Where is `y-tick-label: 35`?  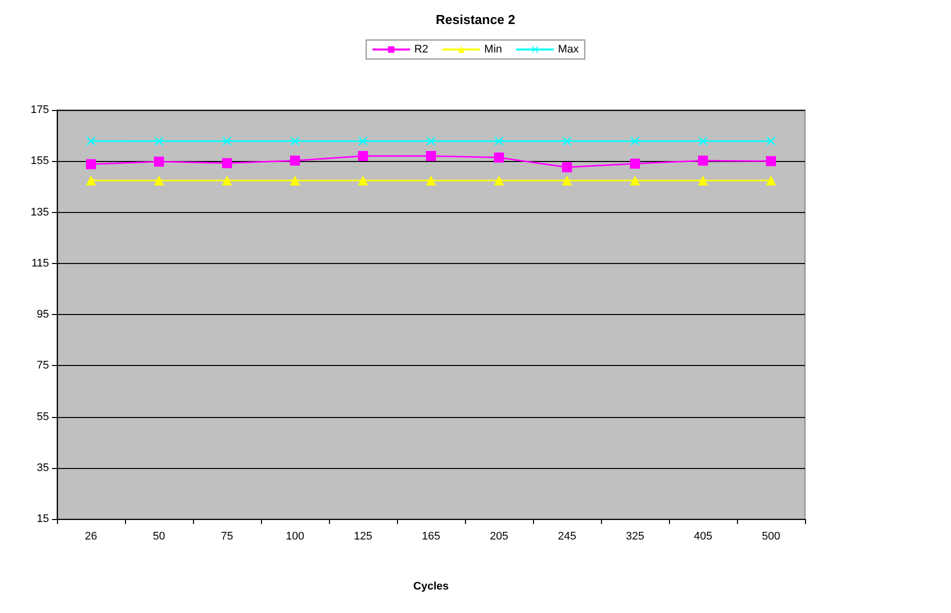 y-tick-label: 35 is located at coordinates (42, 468).